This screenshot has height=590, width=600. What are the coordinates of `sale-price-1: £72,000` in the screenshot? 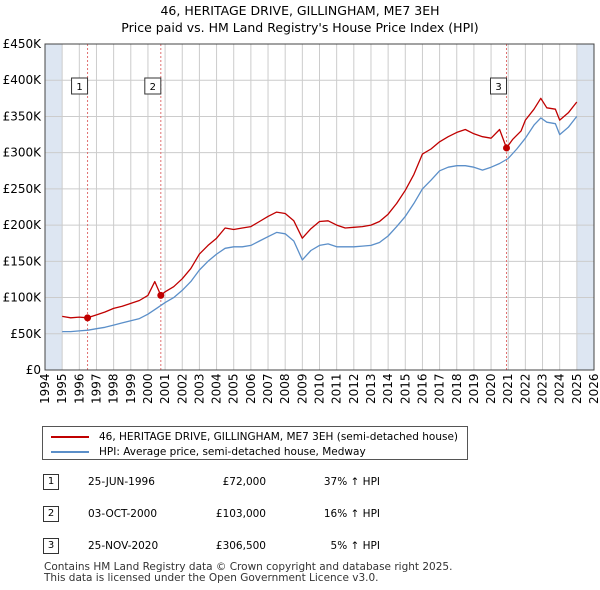 It's located at (244, 482).